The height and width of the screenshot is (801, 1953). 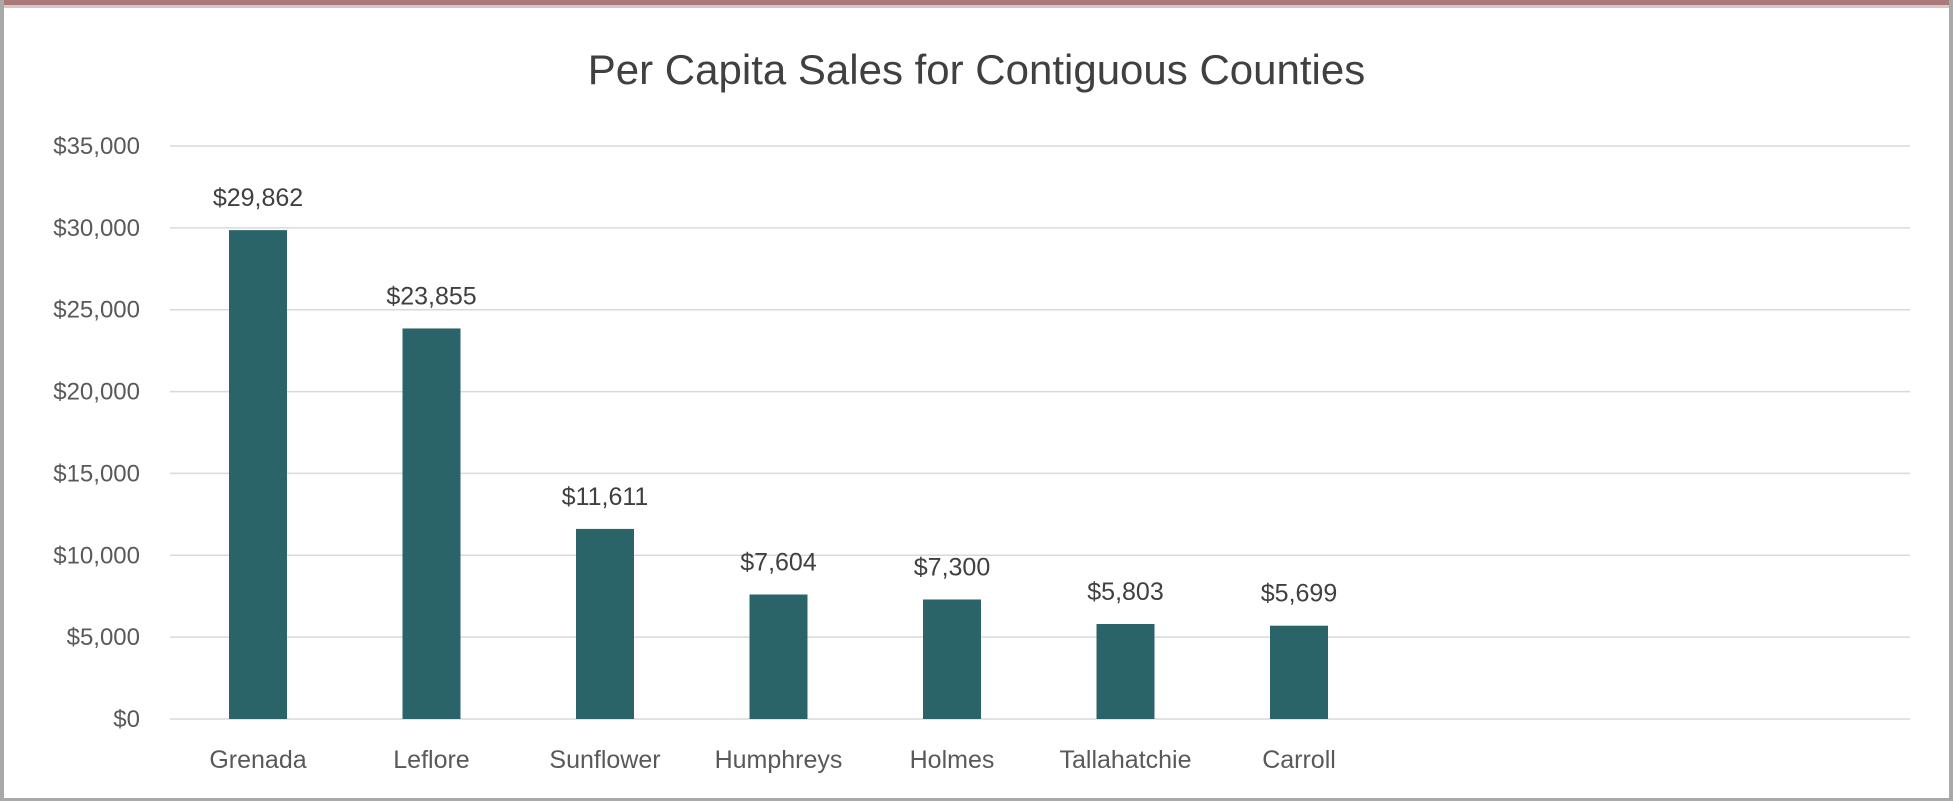 What do you see at coordinates (126, 719) in the screenshot?
I see `y-tick-label: $0` at bounding box center [126, 719].